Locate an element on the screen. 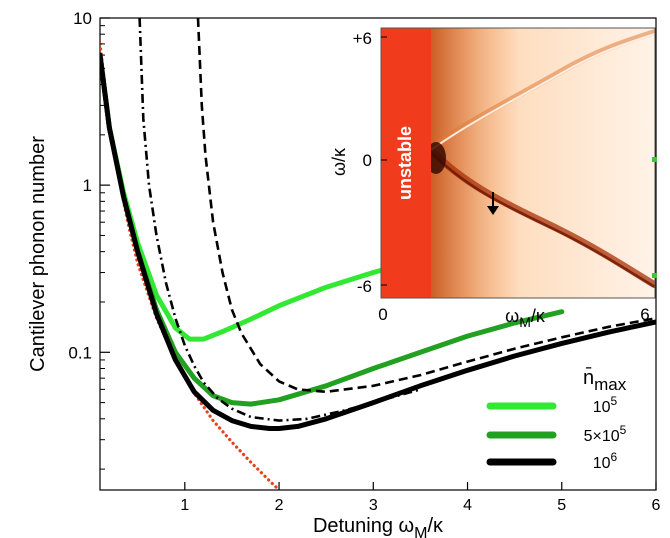 The width and height of the screenshot is (670, 538). unstable-region is located at coordinates (406, 163).